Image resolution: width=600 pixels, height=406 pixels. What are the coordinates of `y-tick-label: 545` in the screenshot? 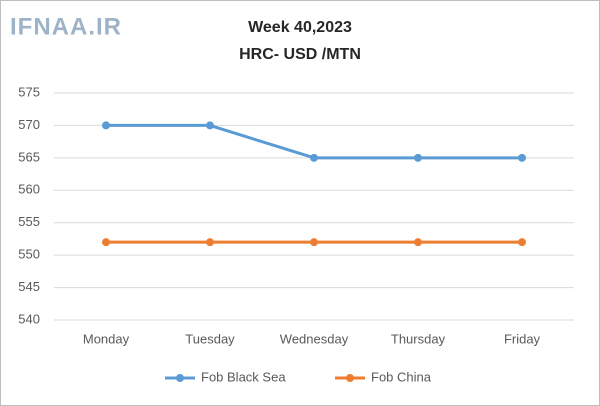 It's located at (29, 286).